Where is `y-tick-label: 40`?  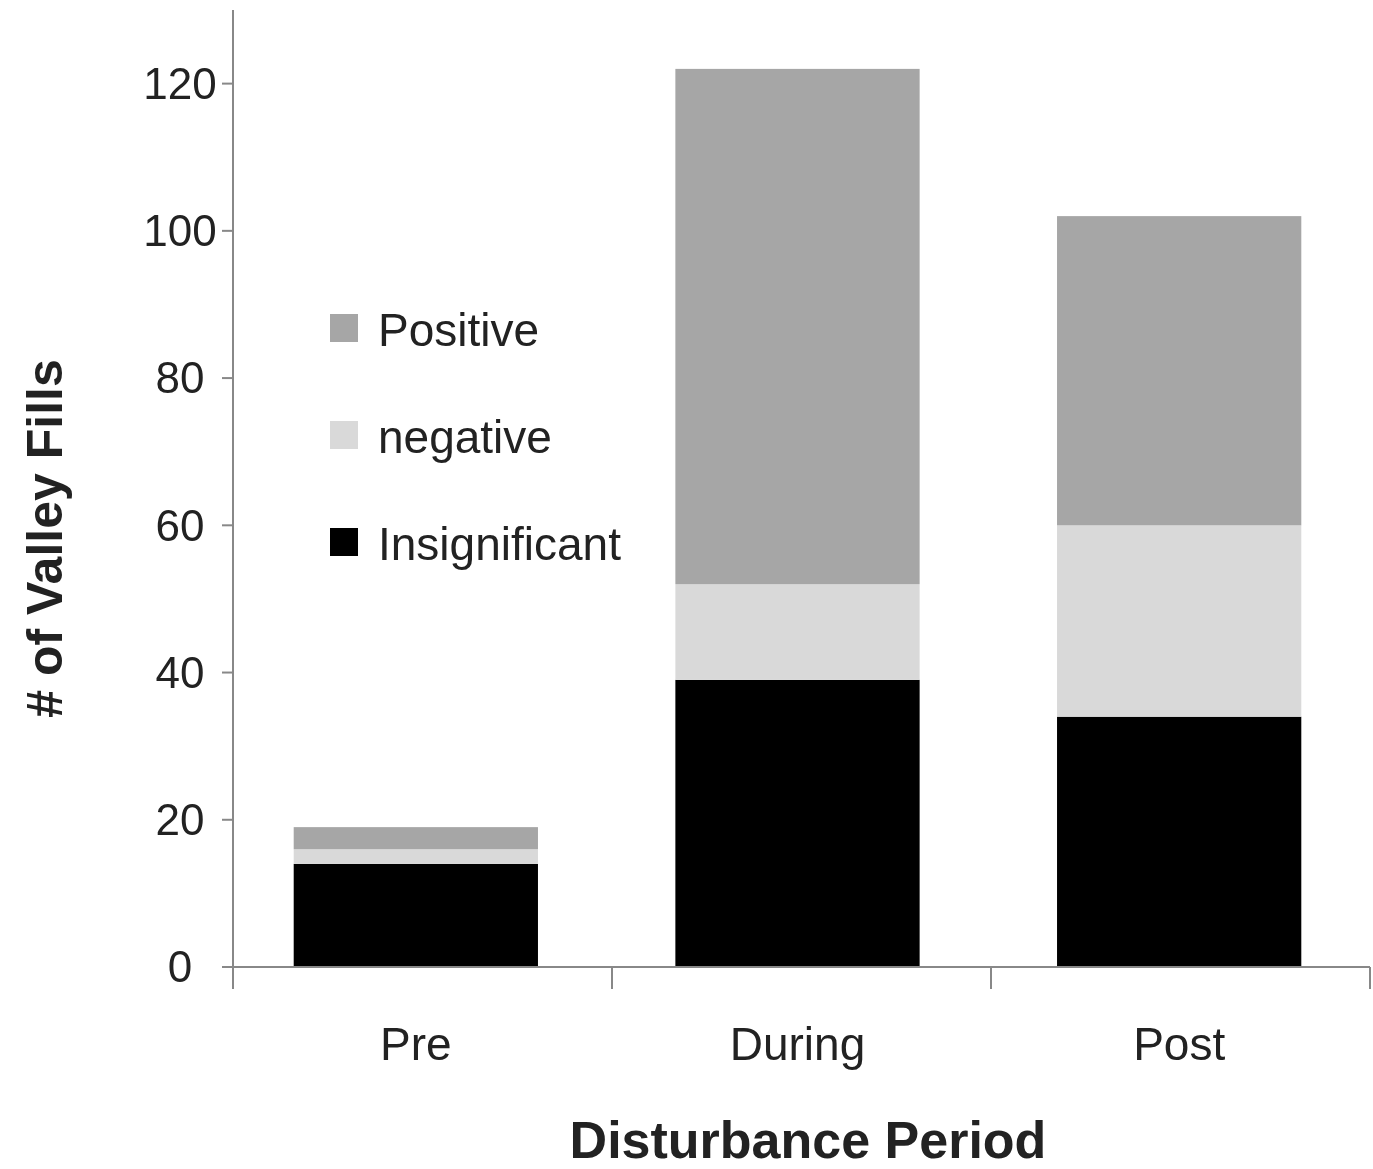 y-tick-label: 40 is located at coordinates (180, 672).